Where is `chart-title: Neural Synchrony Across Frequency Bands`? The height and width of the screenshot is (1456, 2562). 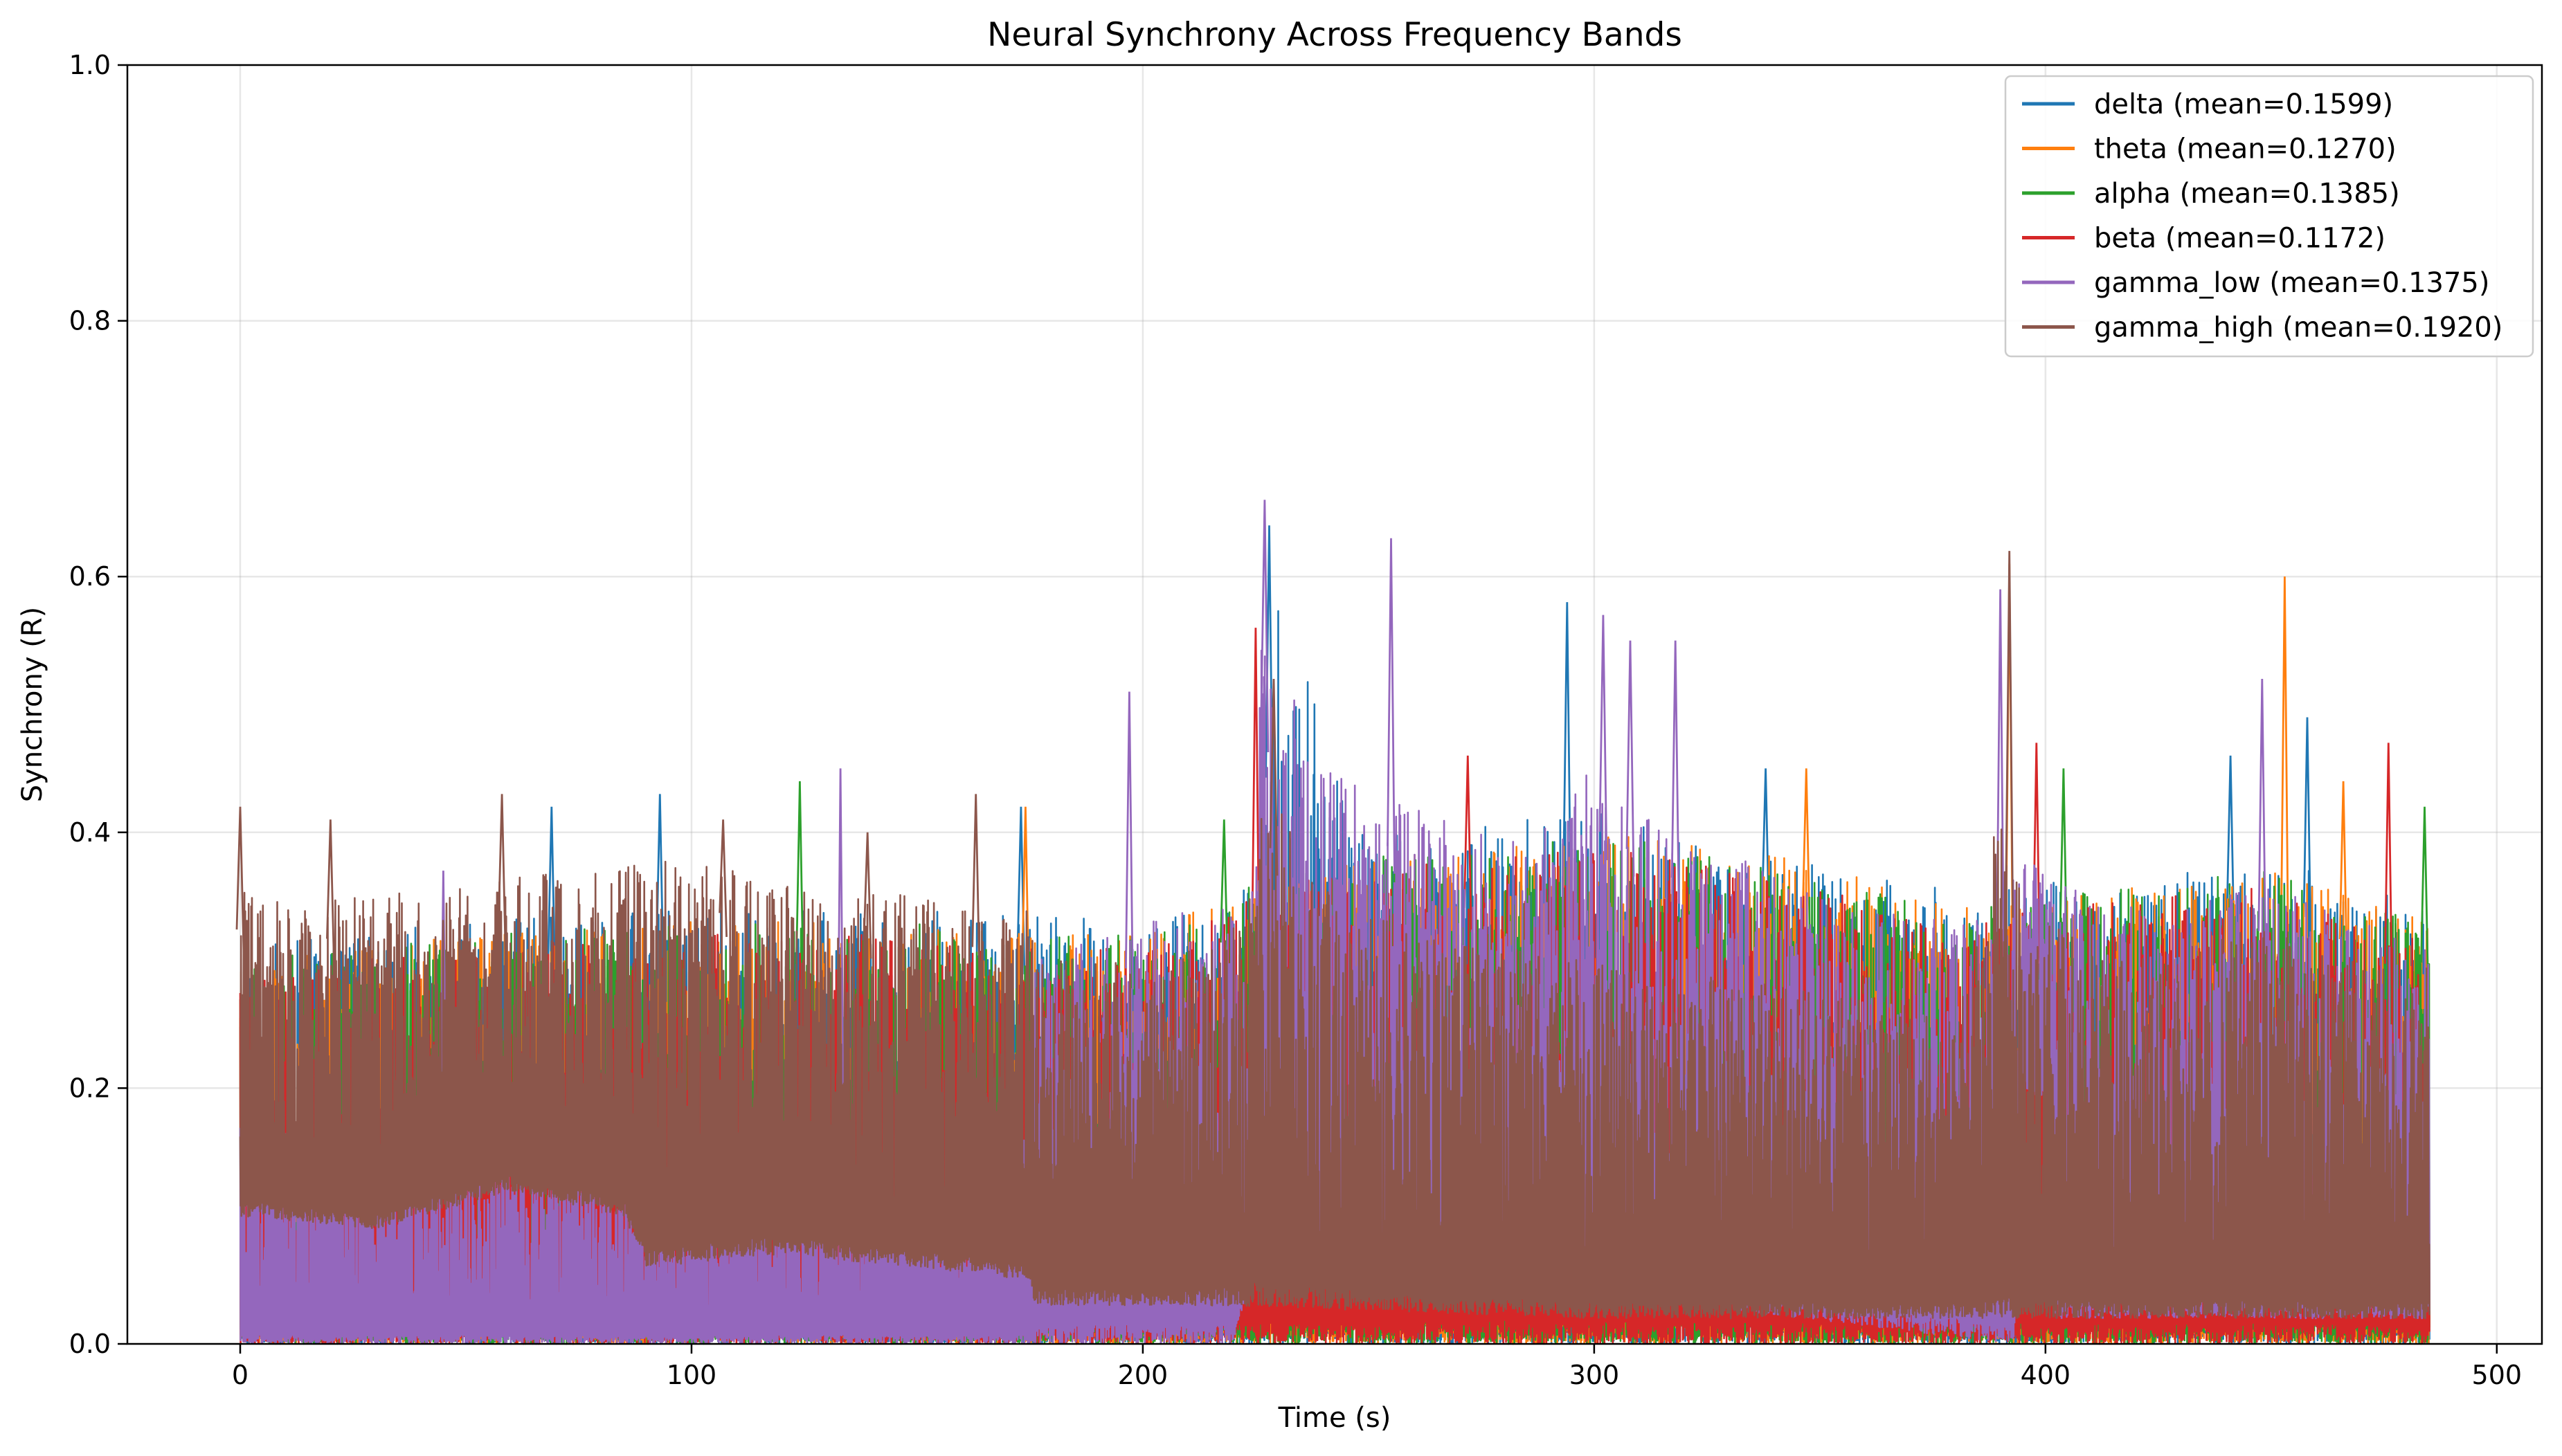 chart-title: Neural Synchrony Across Frequency Bands is located at coordinates (1334, 35).